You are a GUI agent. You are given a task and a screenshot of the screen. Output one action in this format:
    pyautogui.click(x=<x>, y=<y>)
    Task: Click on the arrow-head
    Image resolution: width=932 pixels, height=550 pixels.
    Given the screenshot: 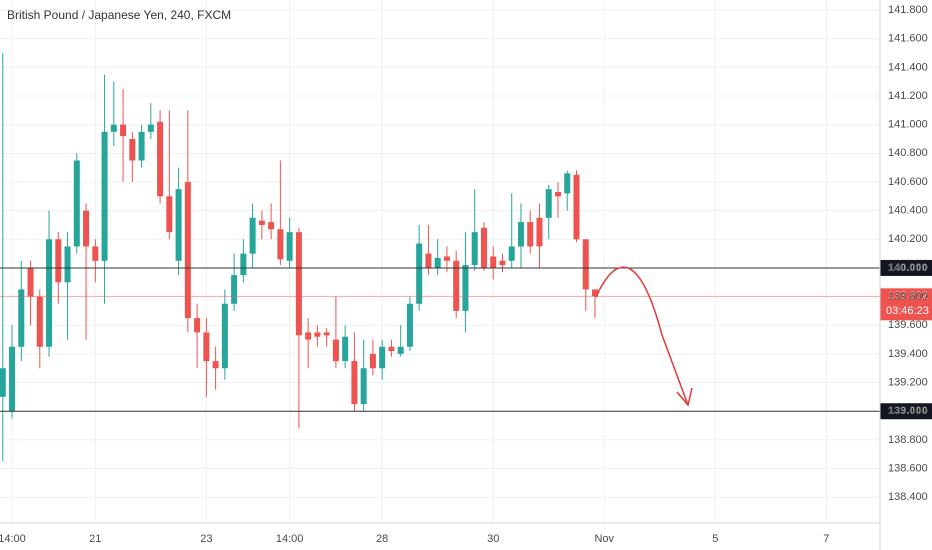 What is the action you would take?
    pyautogui.click(x=684, y=397)
    